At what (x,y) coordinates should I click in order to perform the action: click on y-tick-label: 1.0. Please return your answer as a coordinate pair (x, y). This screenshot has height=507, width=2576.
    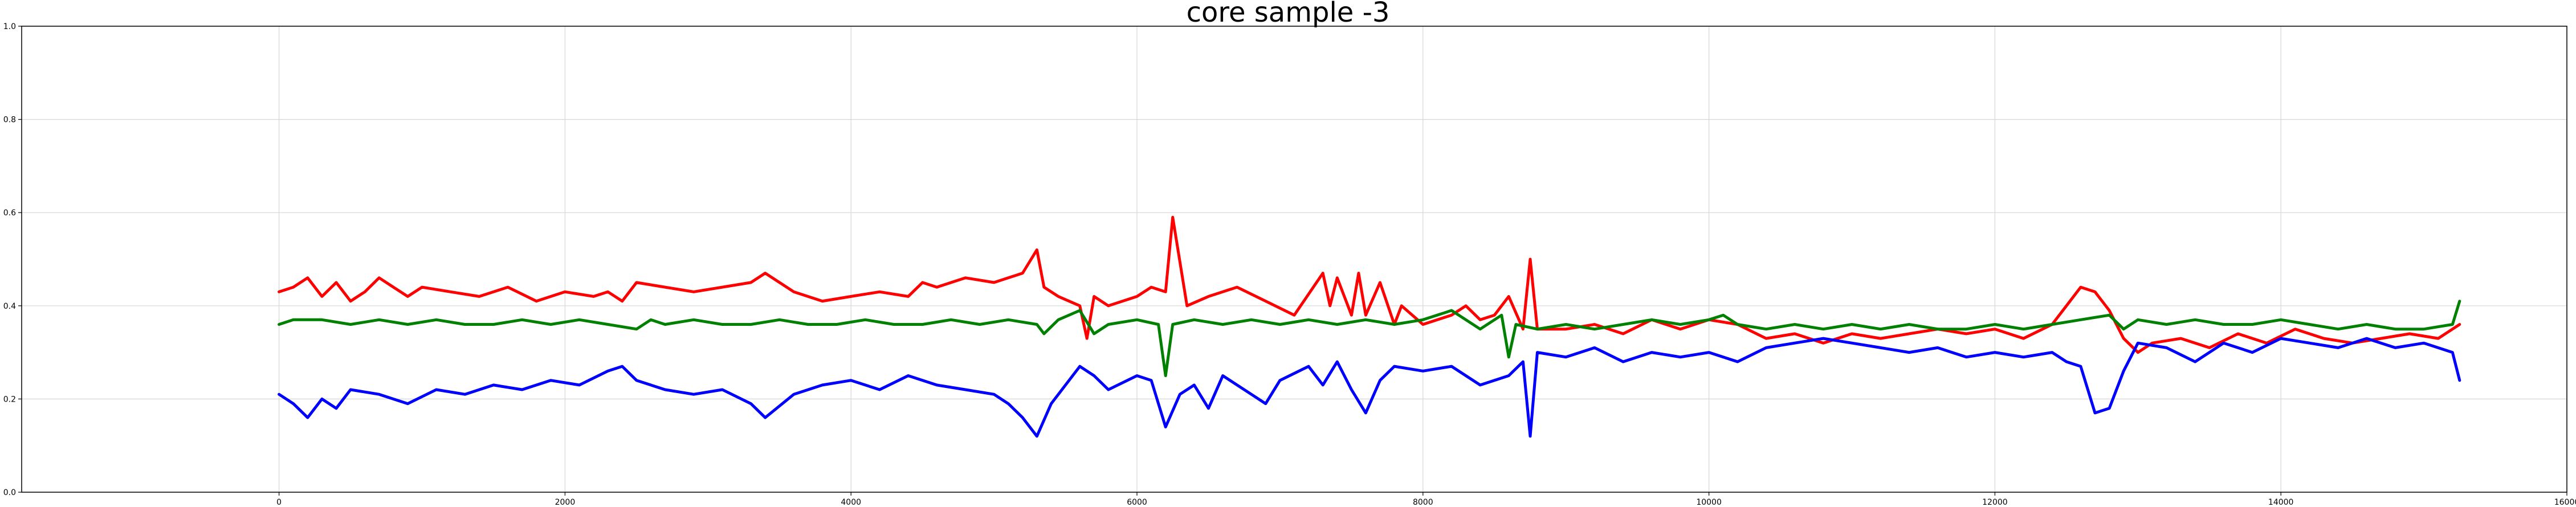
    Looking at the image, I should click on (9, 27).